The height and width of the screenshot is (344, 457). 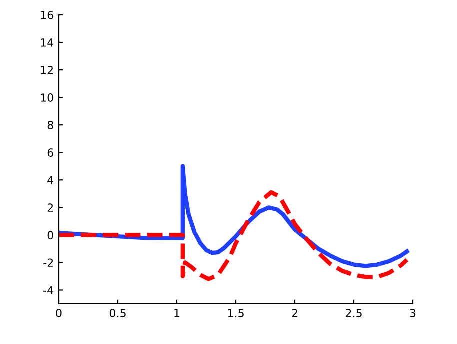 I want to click on y-tick-label: 2, so click(x=51, y=208).